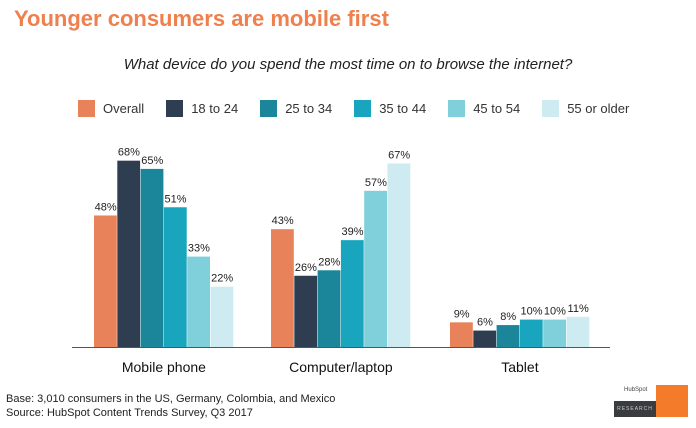 The width and height of the screenshot is (696, 428). I want to click on legend-label: 45 to 54, so click(497, 108).